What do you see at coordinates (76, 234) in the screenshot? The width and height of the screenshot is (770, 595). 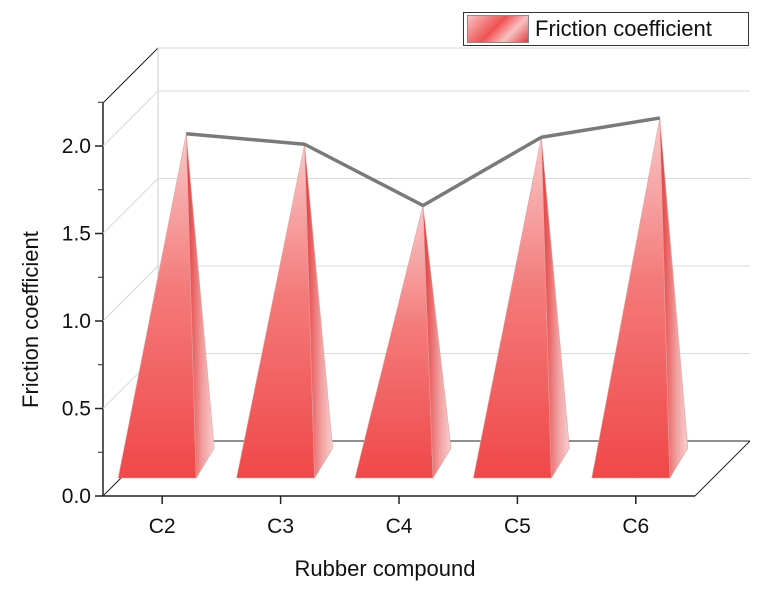 I see `y-tick-label: 1.5` at bounding box center [76, 234].